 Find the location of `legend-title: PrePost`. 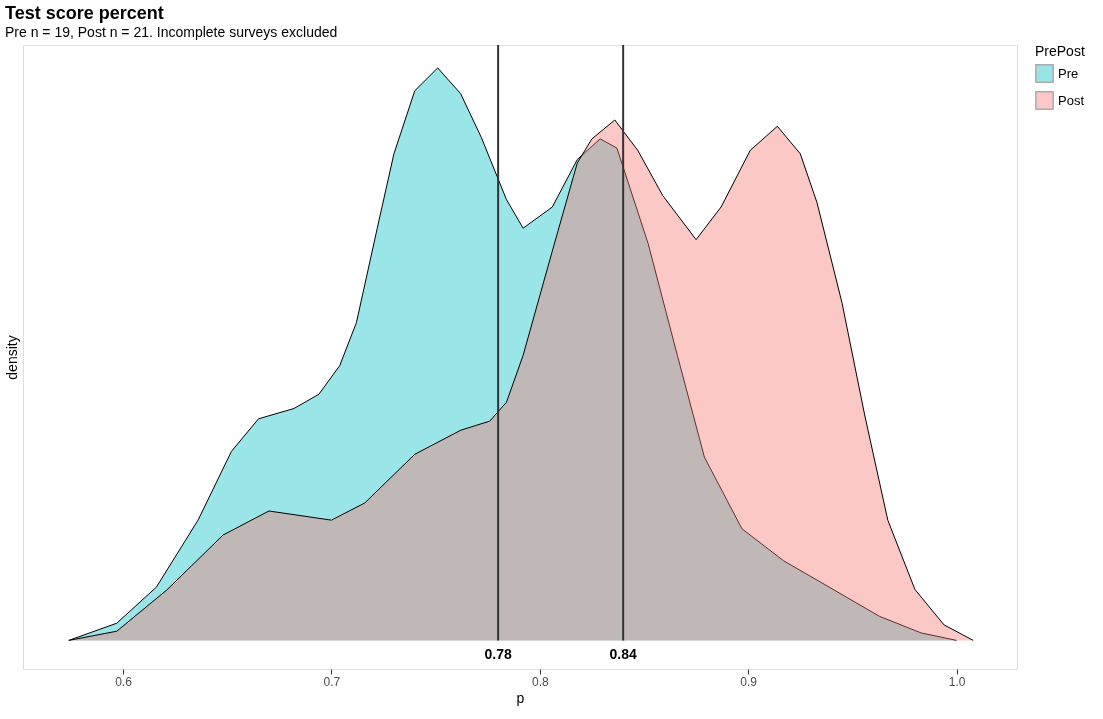

legend-title: PrePost is located at coordinates (1060, 51).